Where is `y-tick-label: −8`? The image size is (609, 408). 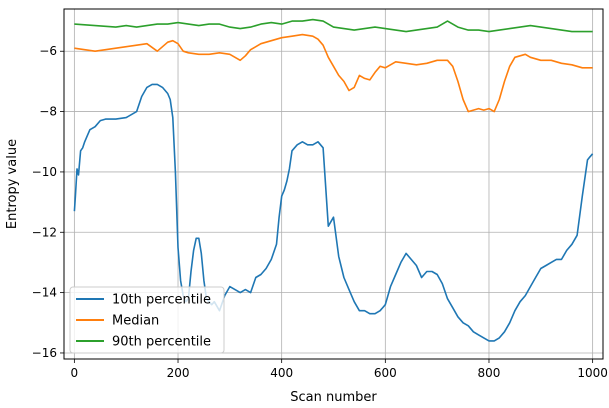 y-tick-label: −8 is located at coordinates (48, 112).